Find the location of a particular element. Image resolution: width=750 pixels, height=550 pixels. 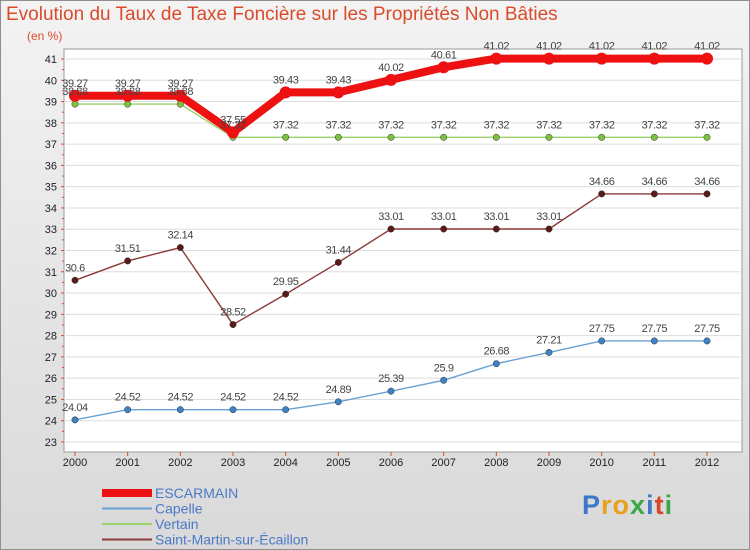

data-label-vertain-2002: 38.88 is located at coordinates (181, 92).